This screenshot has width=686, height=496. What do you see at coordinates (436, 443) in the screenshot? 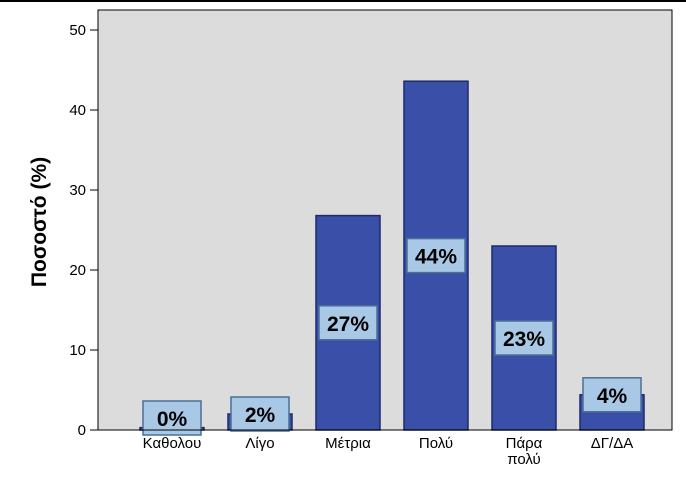
I see `x-tick-label: Πολύ` at bounding box center [436, 443].